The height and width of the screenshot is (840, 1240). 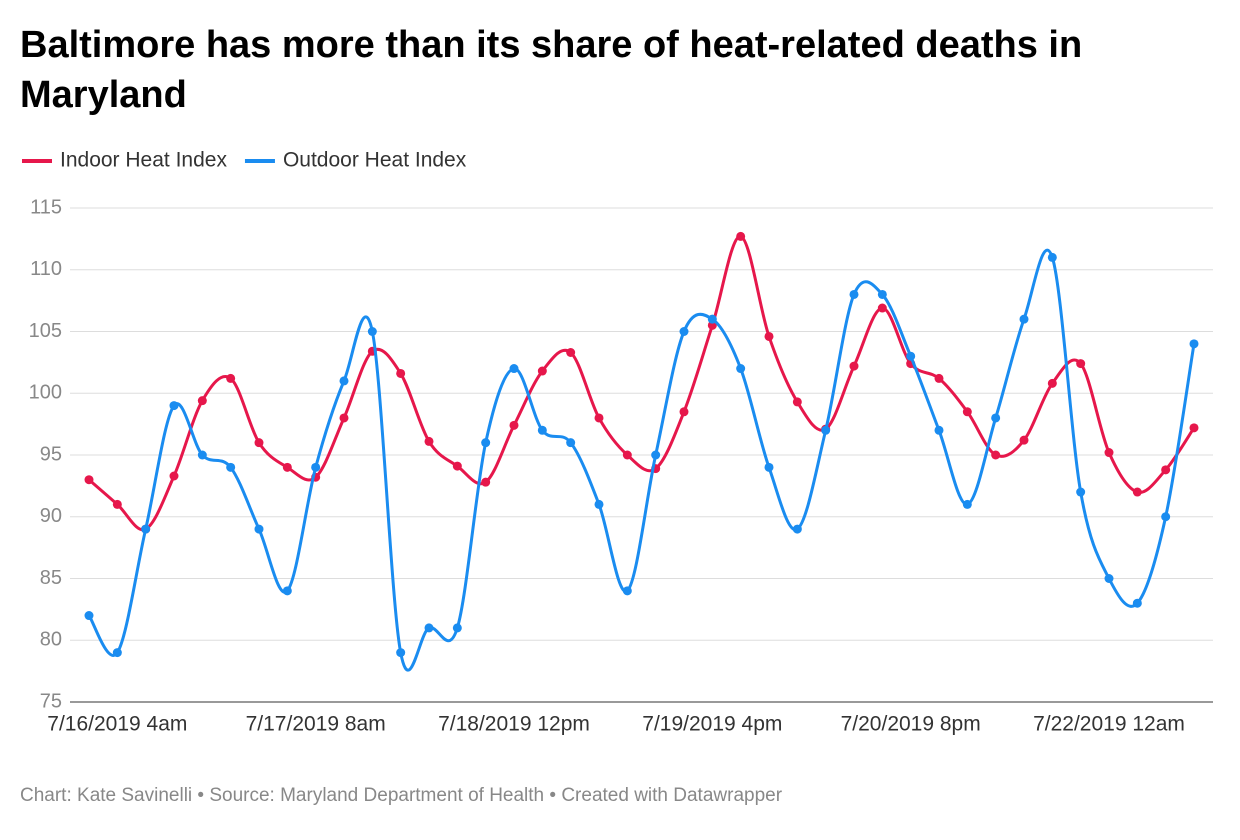 What do you see at coordinates (1109, 724) in the screenshot?
I see `x-tick-label: 7/22/2019 12am` at bounding box center [1109, 724].